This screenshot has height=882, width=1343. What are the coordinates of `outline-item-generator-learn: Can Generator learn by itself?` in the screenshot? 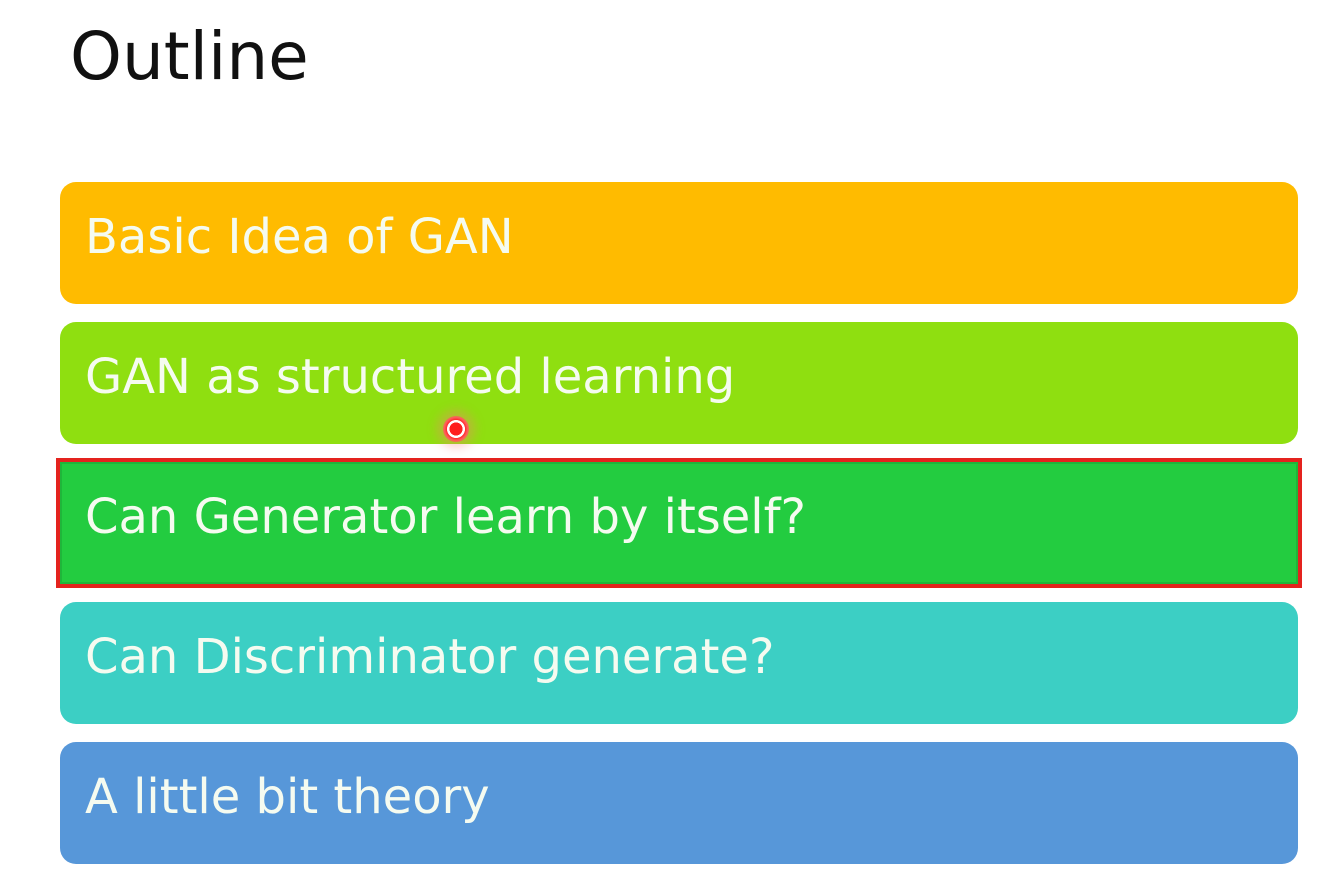 It's located at (679, 523).